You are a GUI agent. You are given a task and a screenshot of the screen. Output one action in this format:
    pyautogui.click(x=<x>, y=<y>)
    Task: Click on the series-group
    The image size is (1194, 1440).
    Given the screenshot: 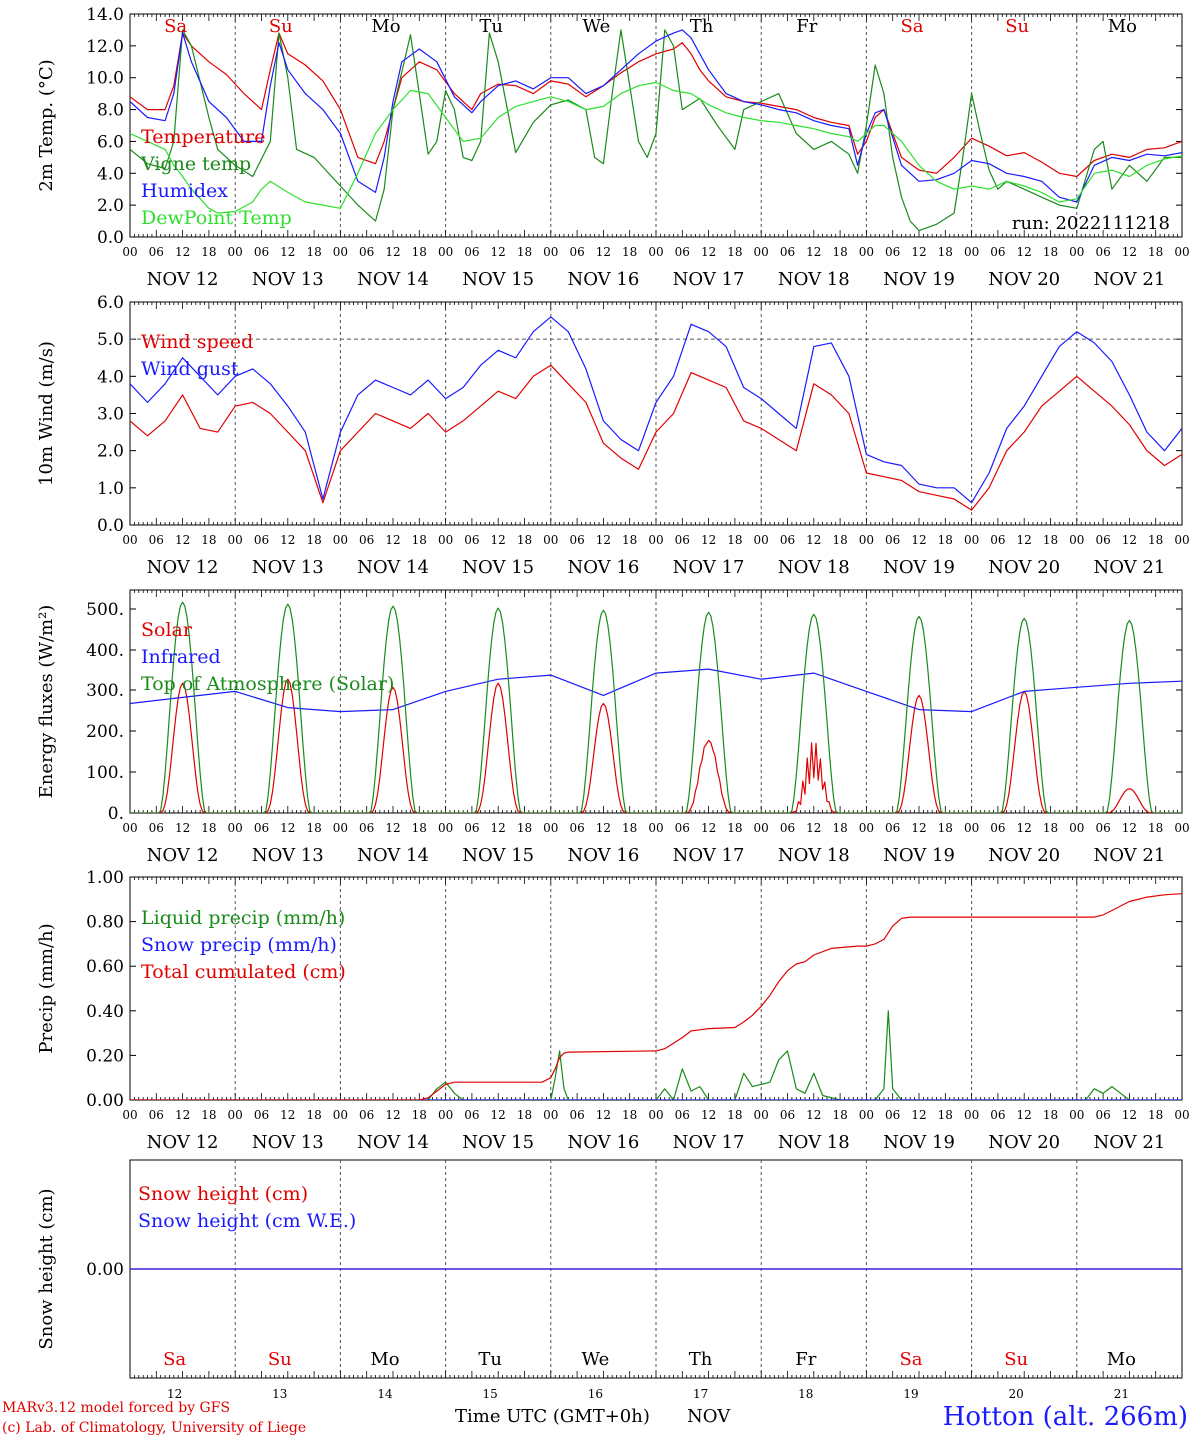 What is the action you would take?
    pyautogui.click(x=656, y=413)
    